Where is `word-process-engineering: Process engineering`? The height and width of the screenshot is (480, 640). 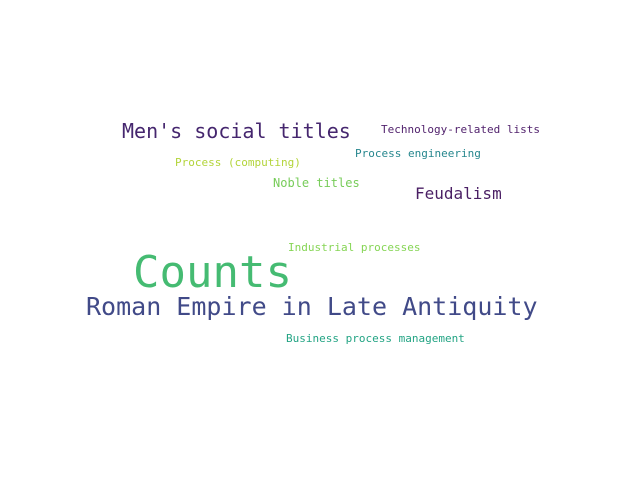 word-process-engineering: Process engineering is located at coordinates (418, 153).